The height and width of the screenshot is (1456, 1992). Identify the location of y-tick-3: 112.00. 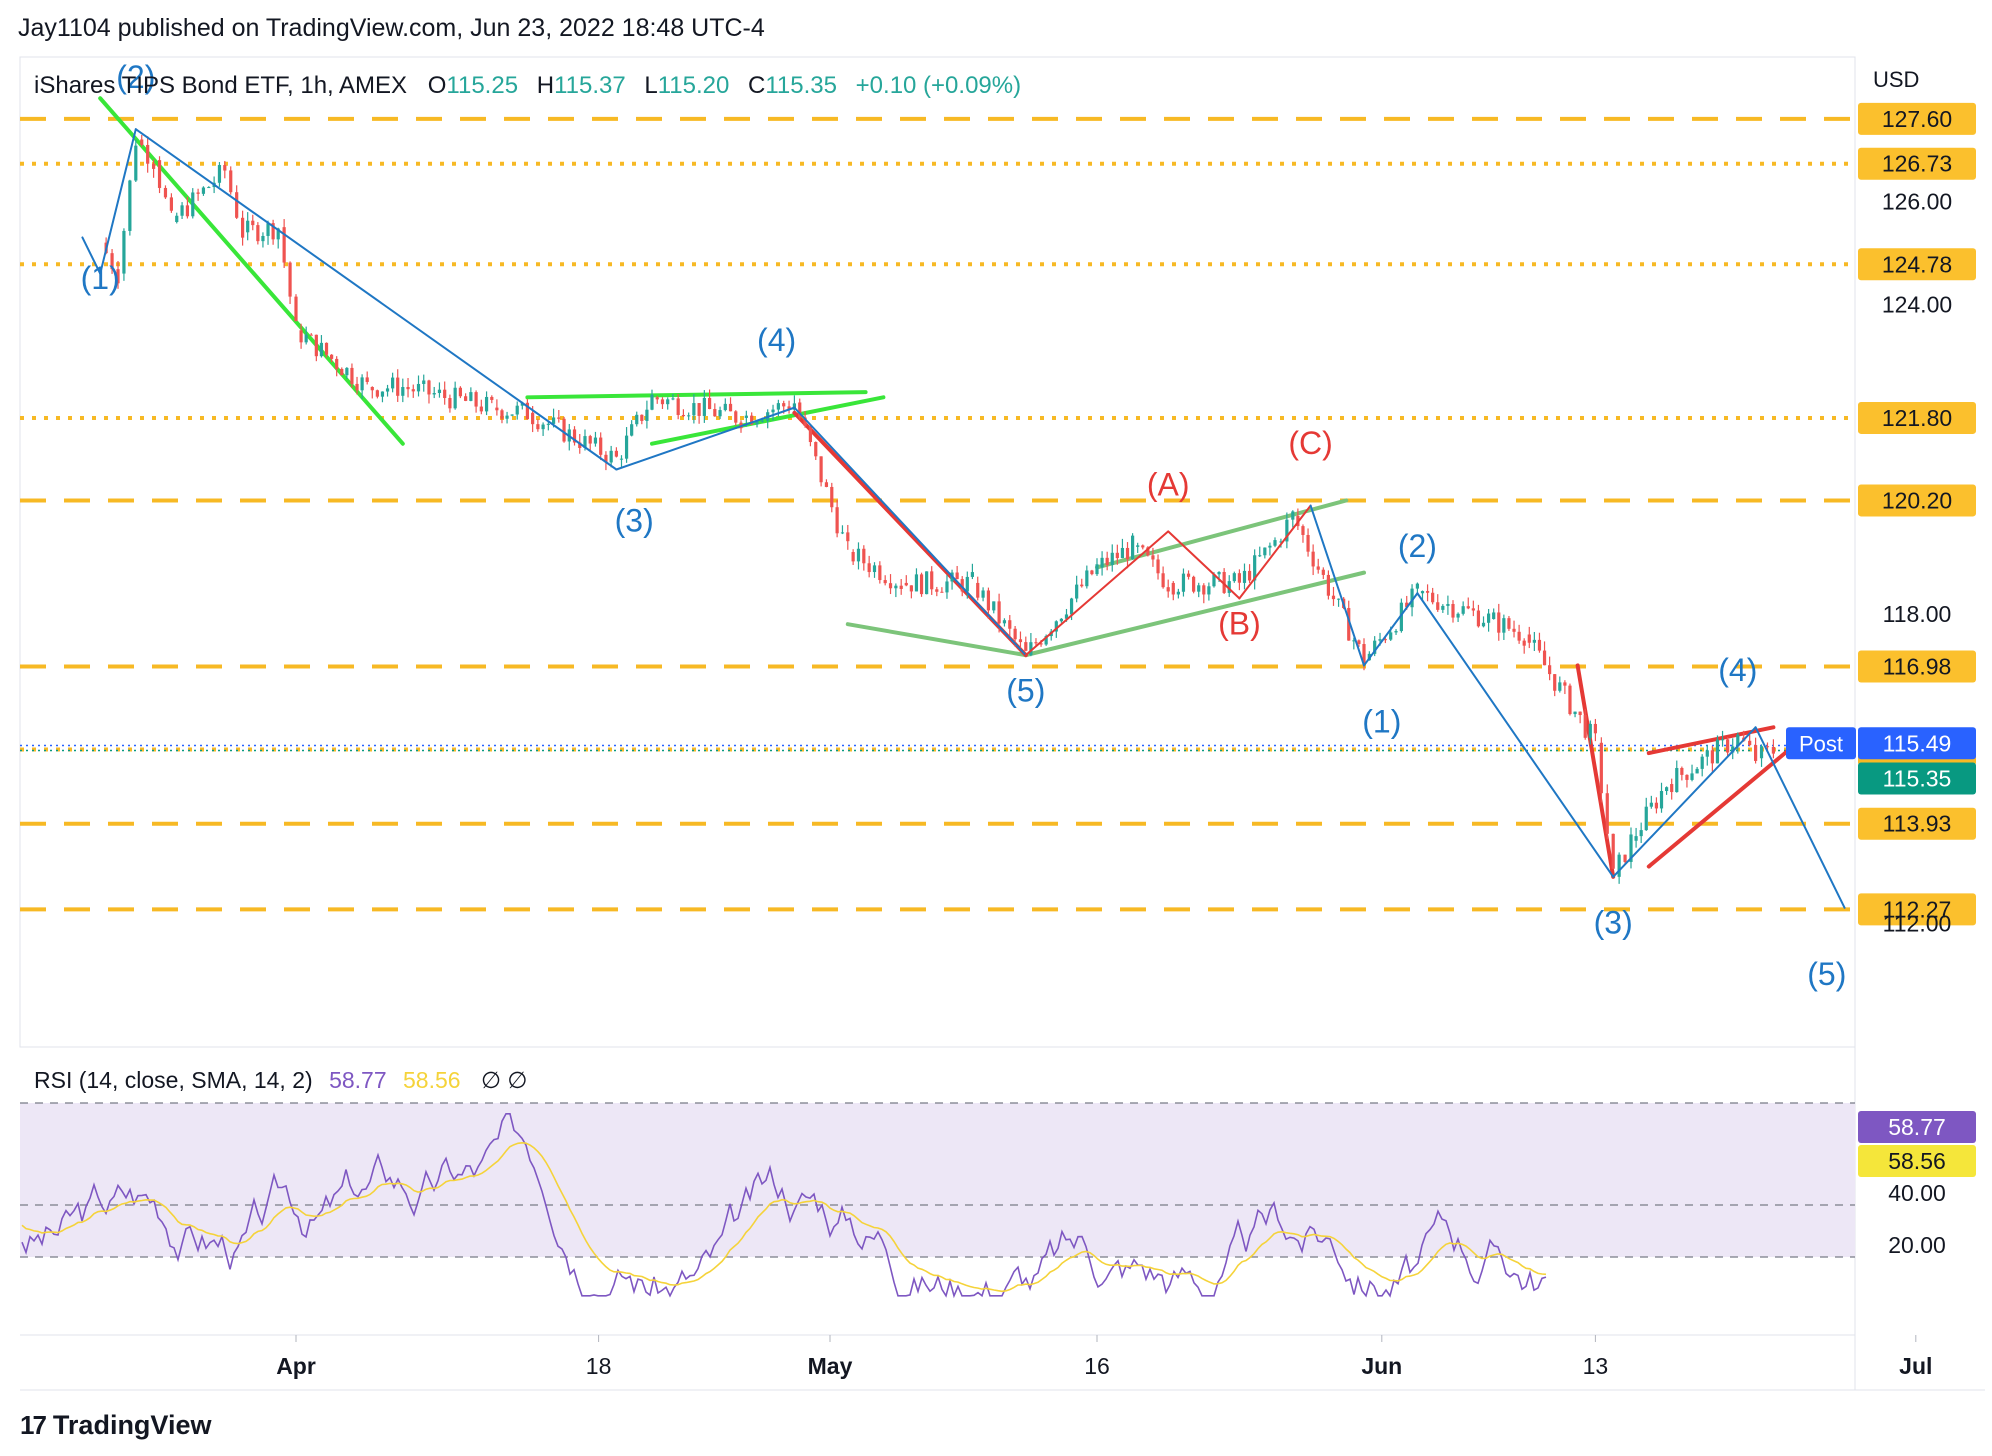
(1917, 923).